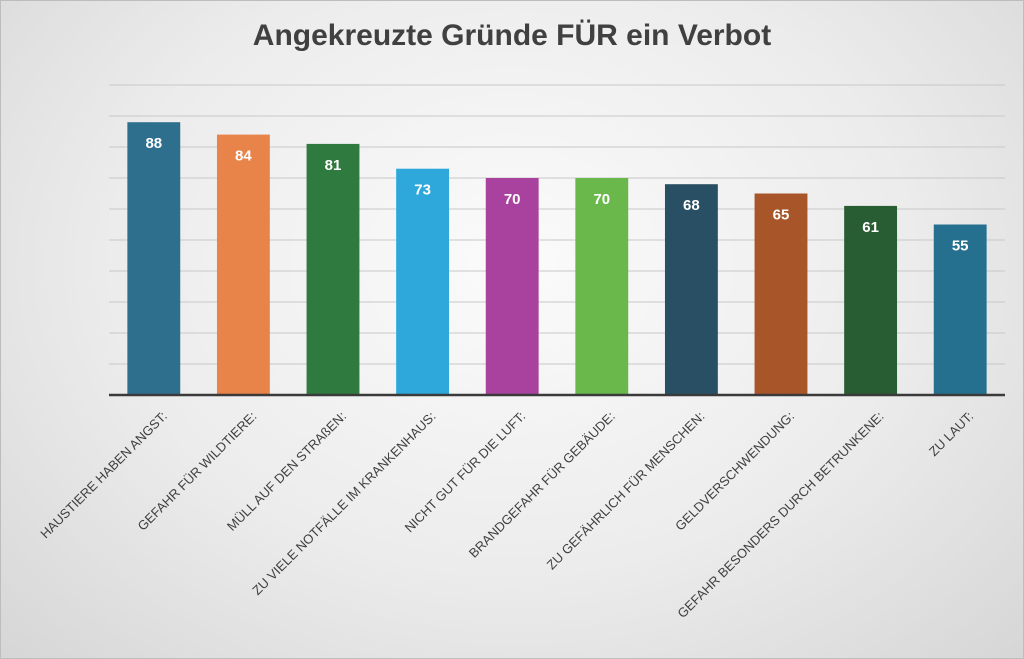  What do you see at coordinates (960, 246) in the screenshot?
I see `data-label: 55` at bounding box center [960, 246].